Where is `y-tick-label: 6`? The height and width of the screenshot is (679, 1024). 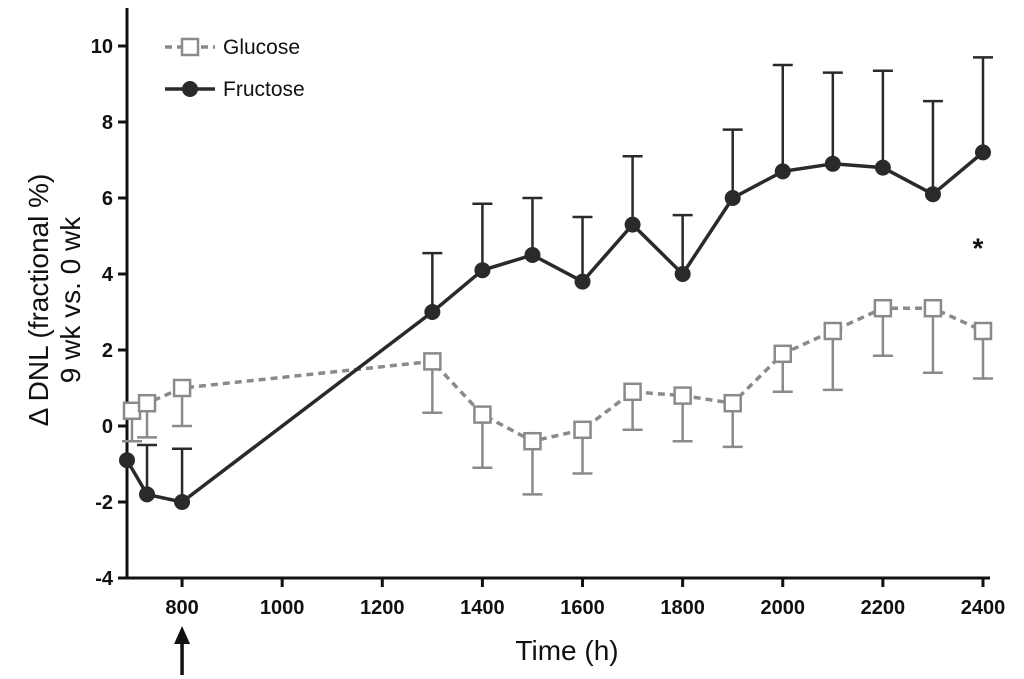
y-tick-label: 6 is located at coordinates (107, 199).